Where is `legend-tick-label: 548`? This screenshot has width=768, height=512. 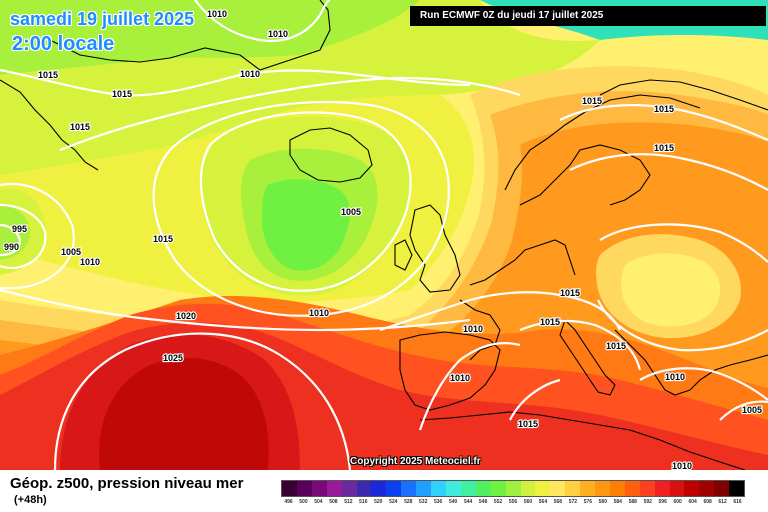 legend-tick-label: 548 is located at coordinates (483, 502).